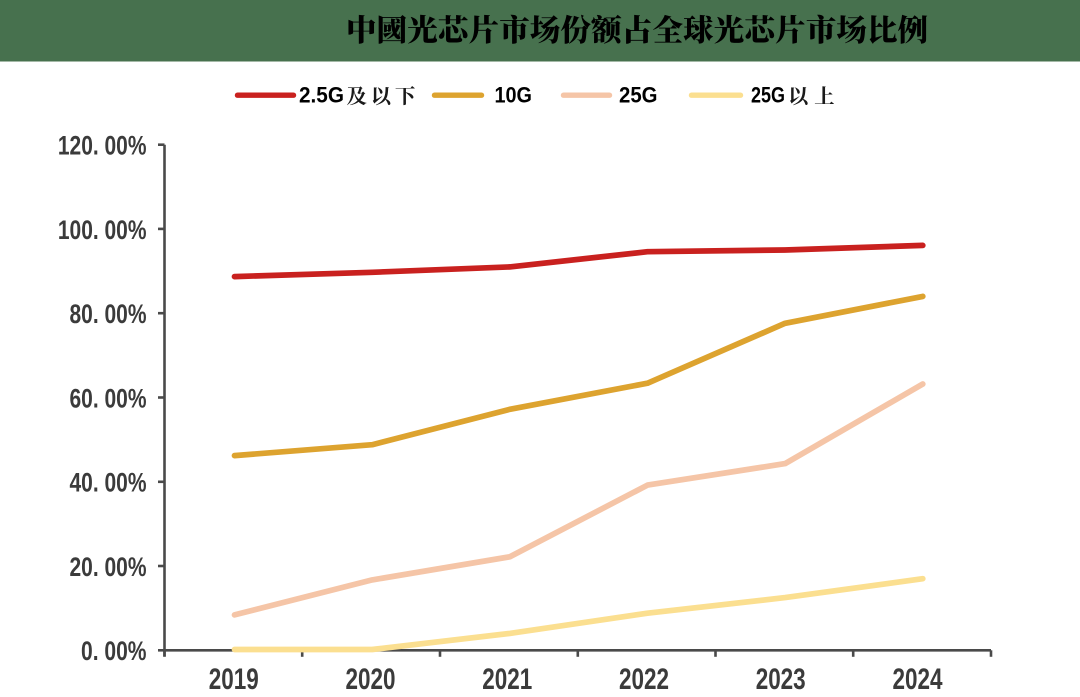  I want to click on svg-text: 0. 00%, so click(114, 651).